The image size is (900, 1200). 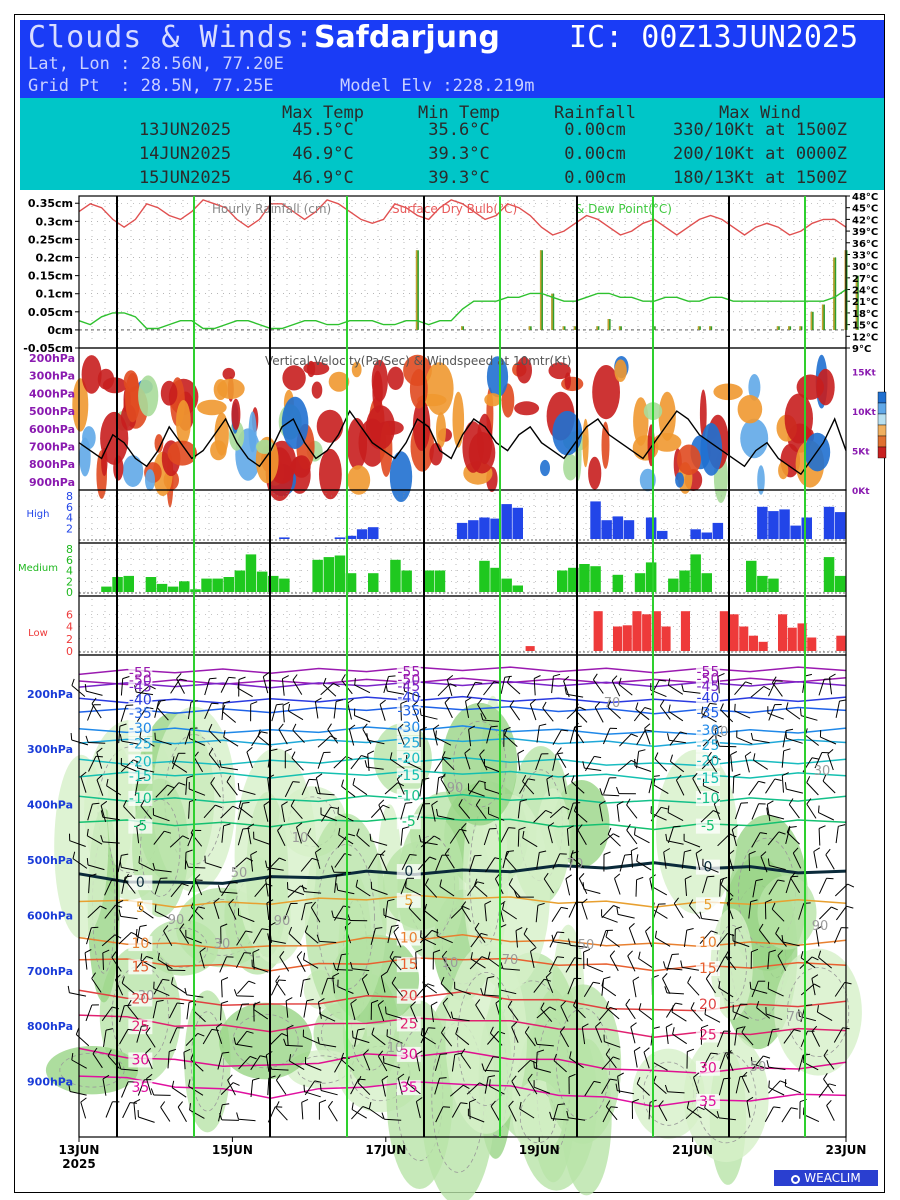 I want to click on velocity-y-tick: 900hPa, so click(x=52, y=482).